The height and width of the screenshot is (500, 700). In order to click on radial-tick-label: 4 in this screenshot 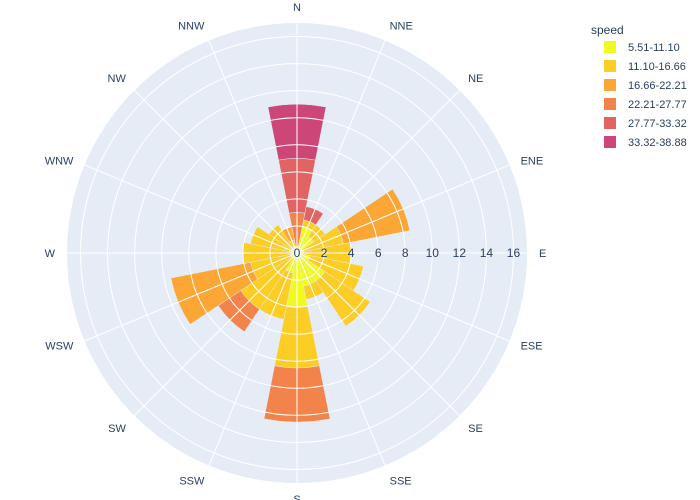, I will do `click(351, 253)`.